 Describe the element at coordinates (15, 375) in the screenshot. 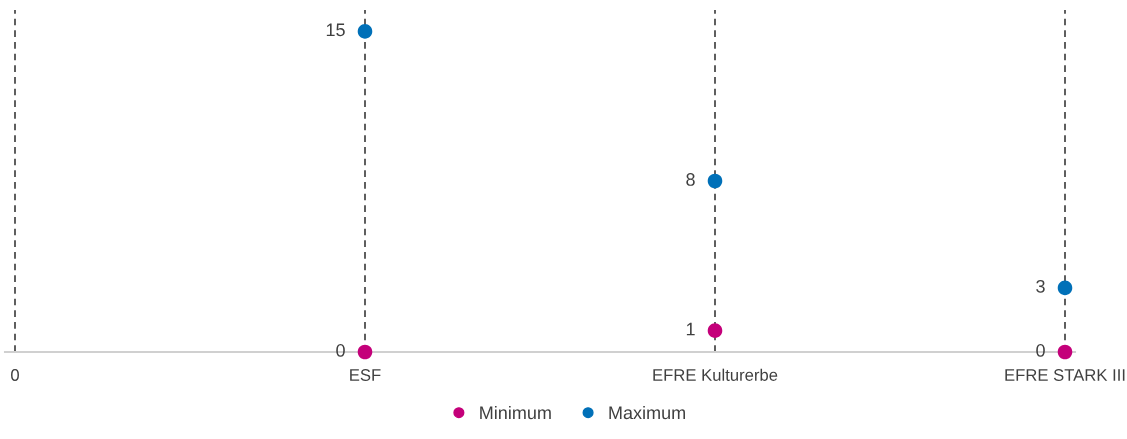

I see `x-tick-label: 0` at that location.